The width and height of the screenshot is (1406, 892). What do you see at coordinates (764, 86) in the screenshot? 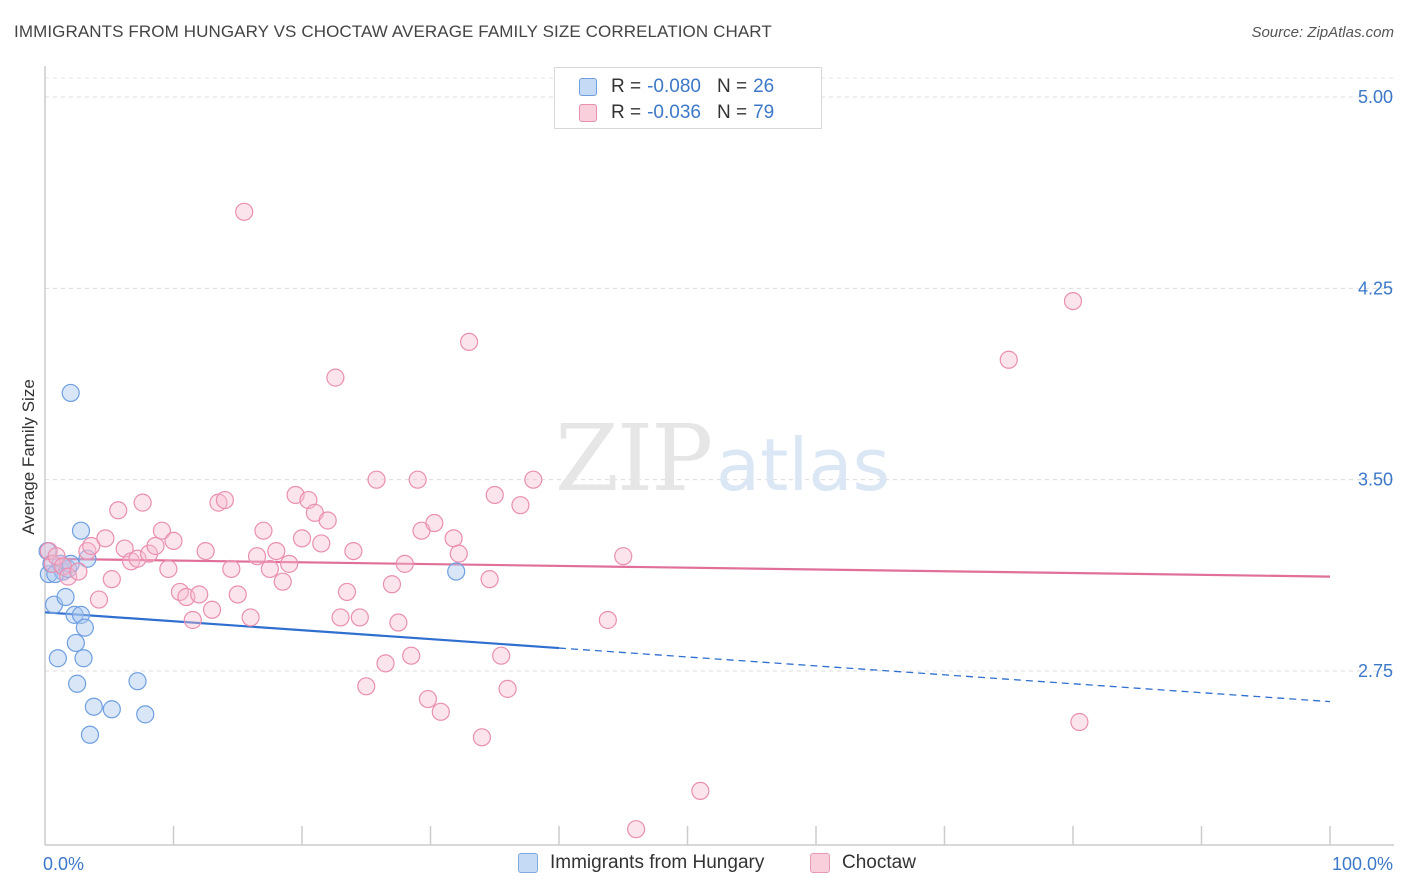
I see `legend-n-value: 26` at bounding box center [764, 86].